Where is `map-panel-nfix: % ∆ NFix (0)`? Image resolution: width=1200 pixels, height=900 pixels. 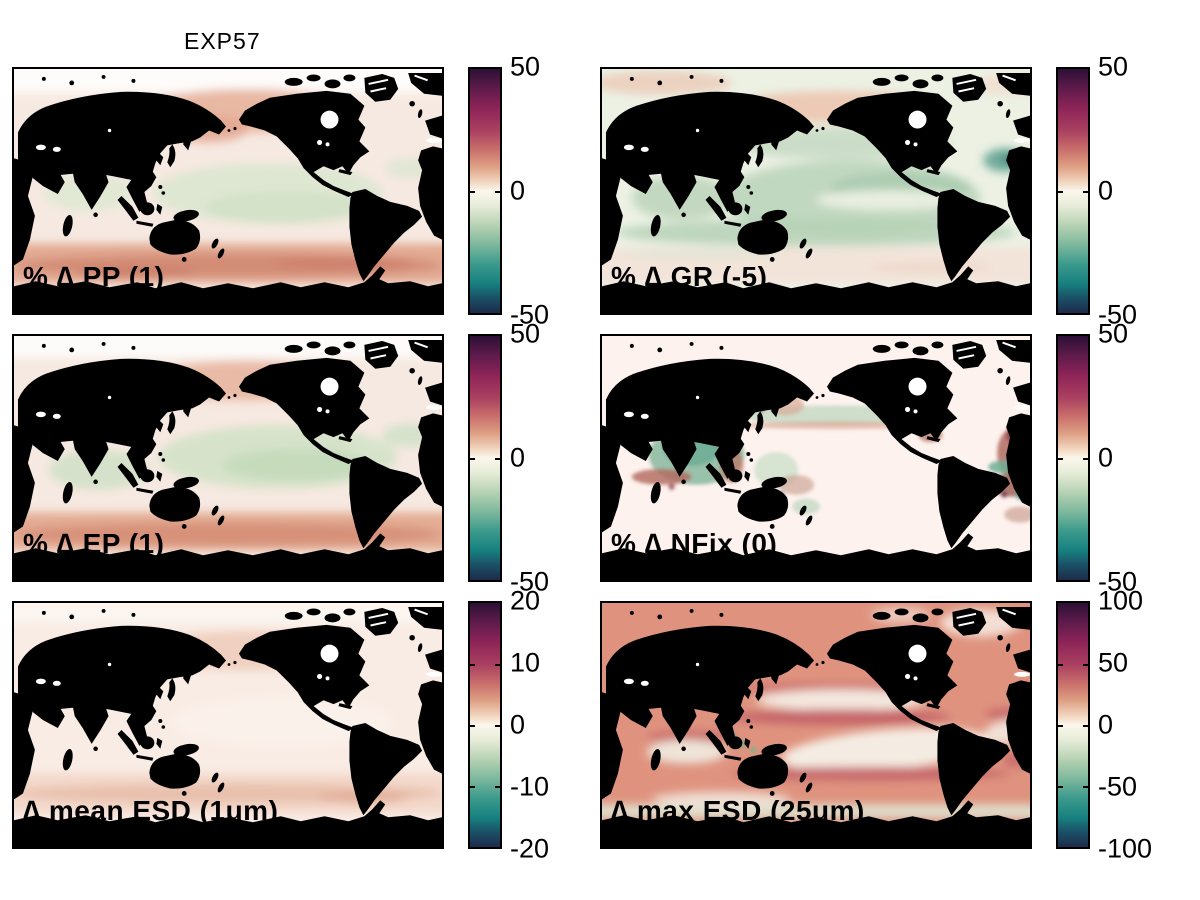 map-panel-nfix: % ∆ NFix (0) is located at coordinates (816, 458).